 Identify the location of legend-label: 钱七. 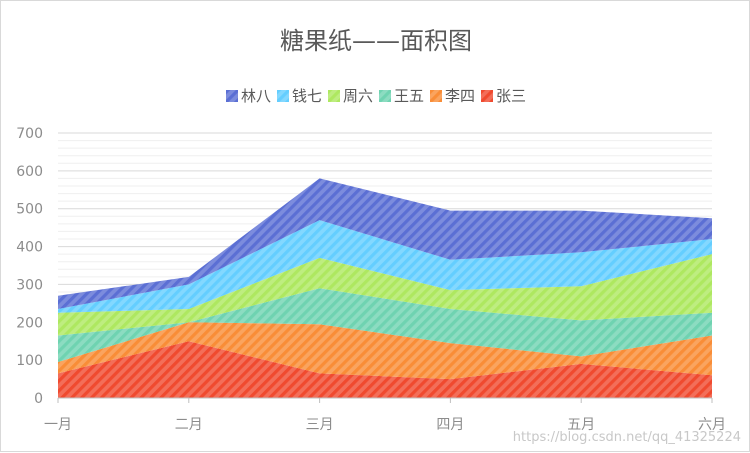
(306, 96).